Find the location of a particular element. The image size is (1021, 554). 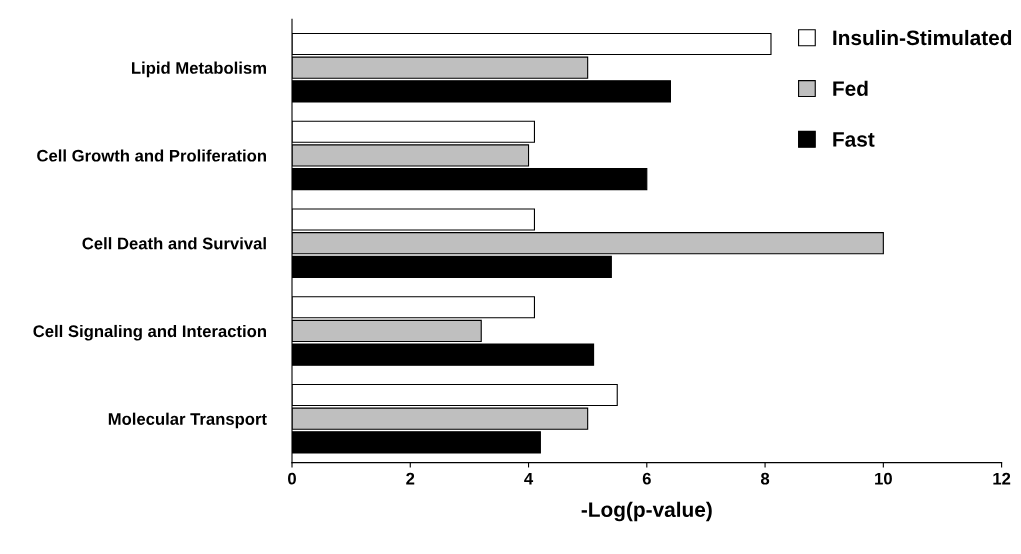

x-axis-title: -Log(p-value) is located at coordinates (646, 511).